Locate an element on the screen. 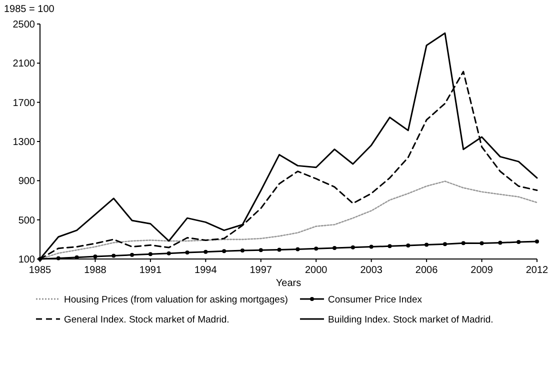 This screenshot has width=551, height=367. y-tick-label: 1300 is located at coordinates (24, 142).